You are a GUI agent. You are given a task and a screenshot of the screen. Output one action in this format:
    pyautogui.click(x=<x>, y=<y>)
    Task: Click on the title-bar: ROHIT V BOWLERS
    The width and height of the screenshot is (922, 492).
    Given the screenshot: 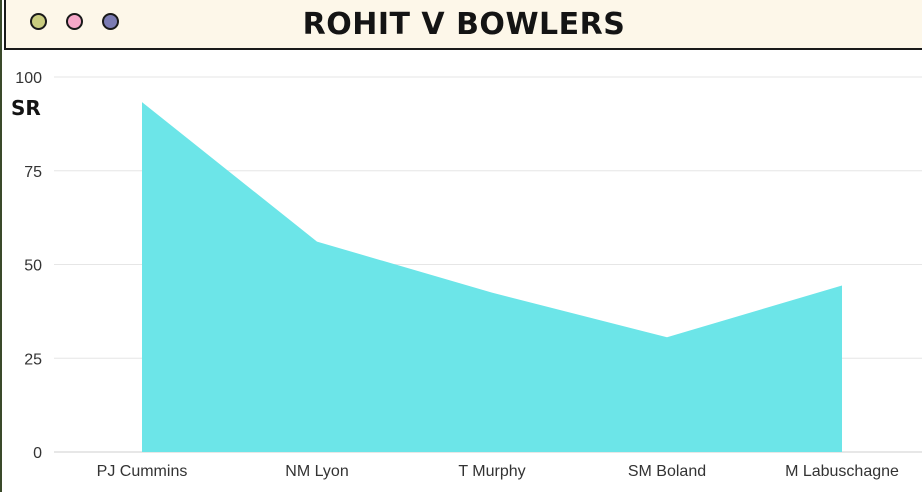 What is the action you would take?
    pyautogui.click(x=463, y=25)
    